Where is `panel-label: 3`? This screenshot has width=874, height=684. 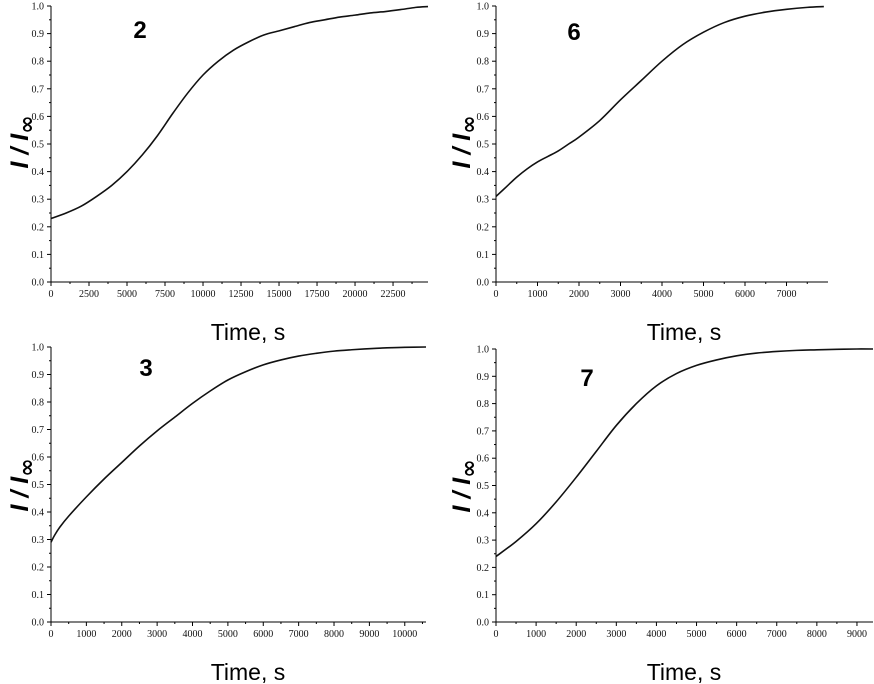
panel-label: 3 is located at coordinates (145, 368).